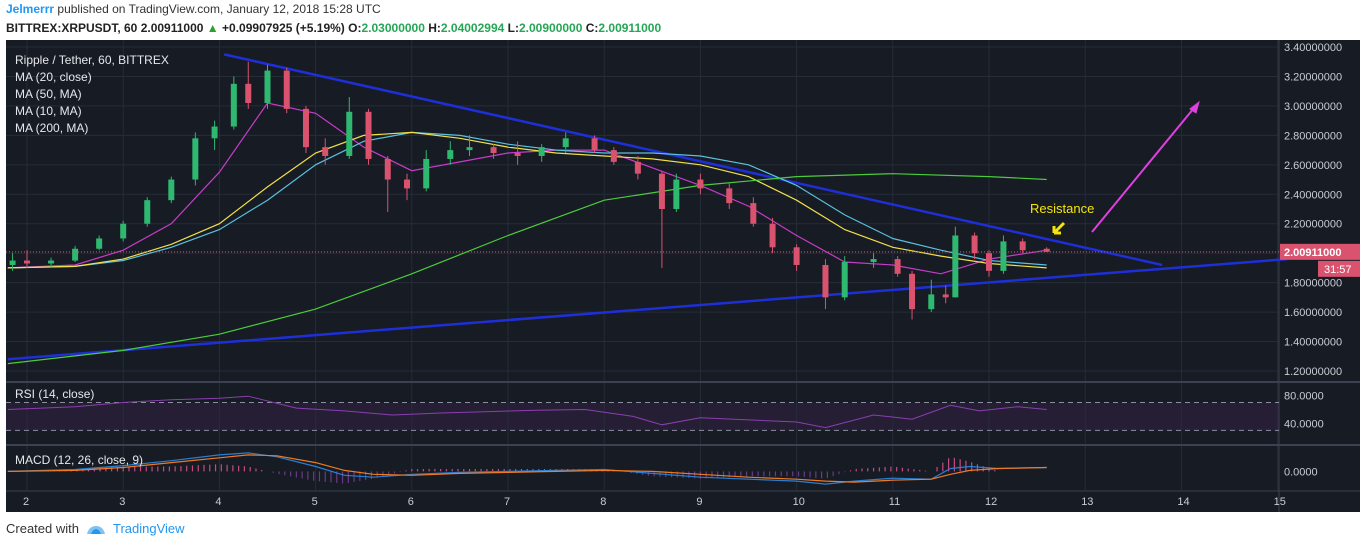 The image size is (1363, 547). I want to click on macd-line, so click(527, 468).